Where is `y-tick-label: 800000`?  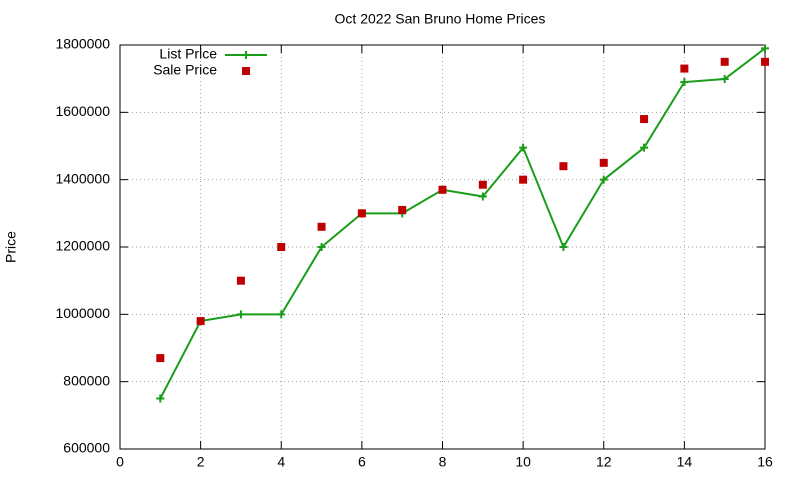
y-tick-label: 800000 is located at coordinates (86, 380).